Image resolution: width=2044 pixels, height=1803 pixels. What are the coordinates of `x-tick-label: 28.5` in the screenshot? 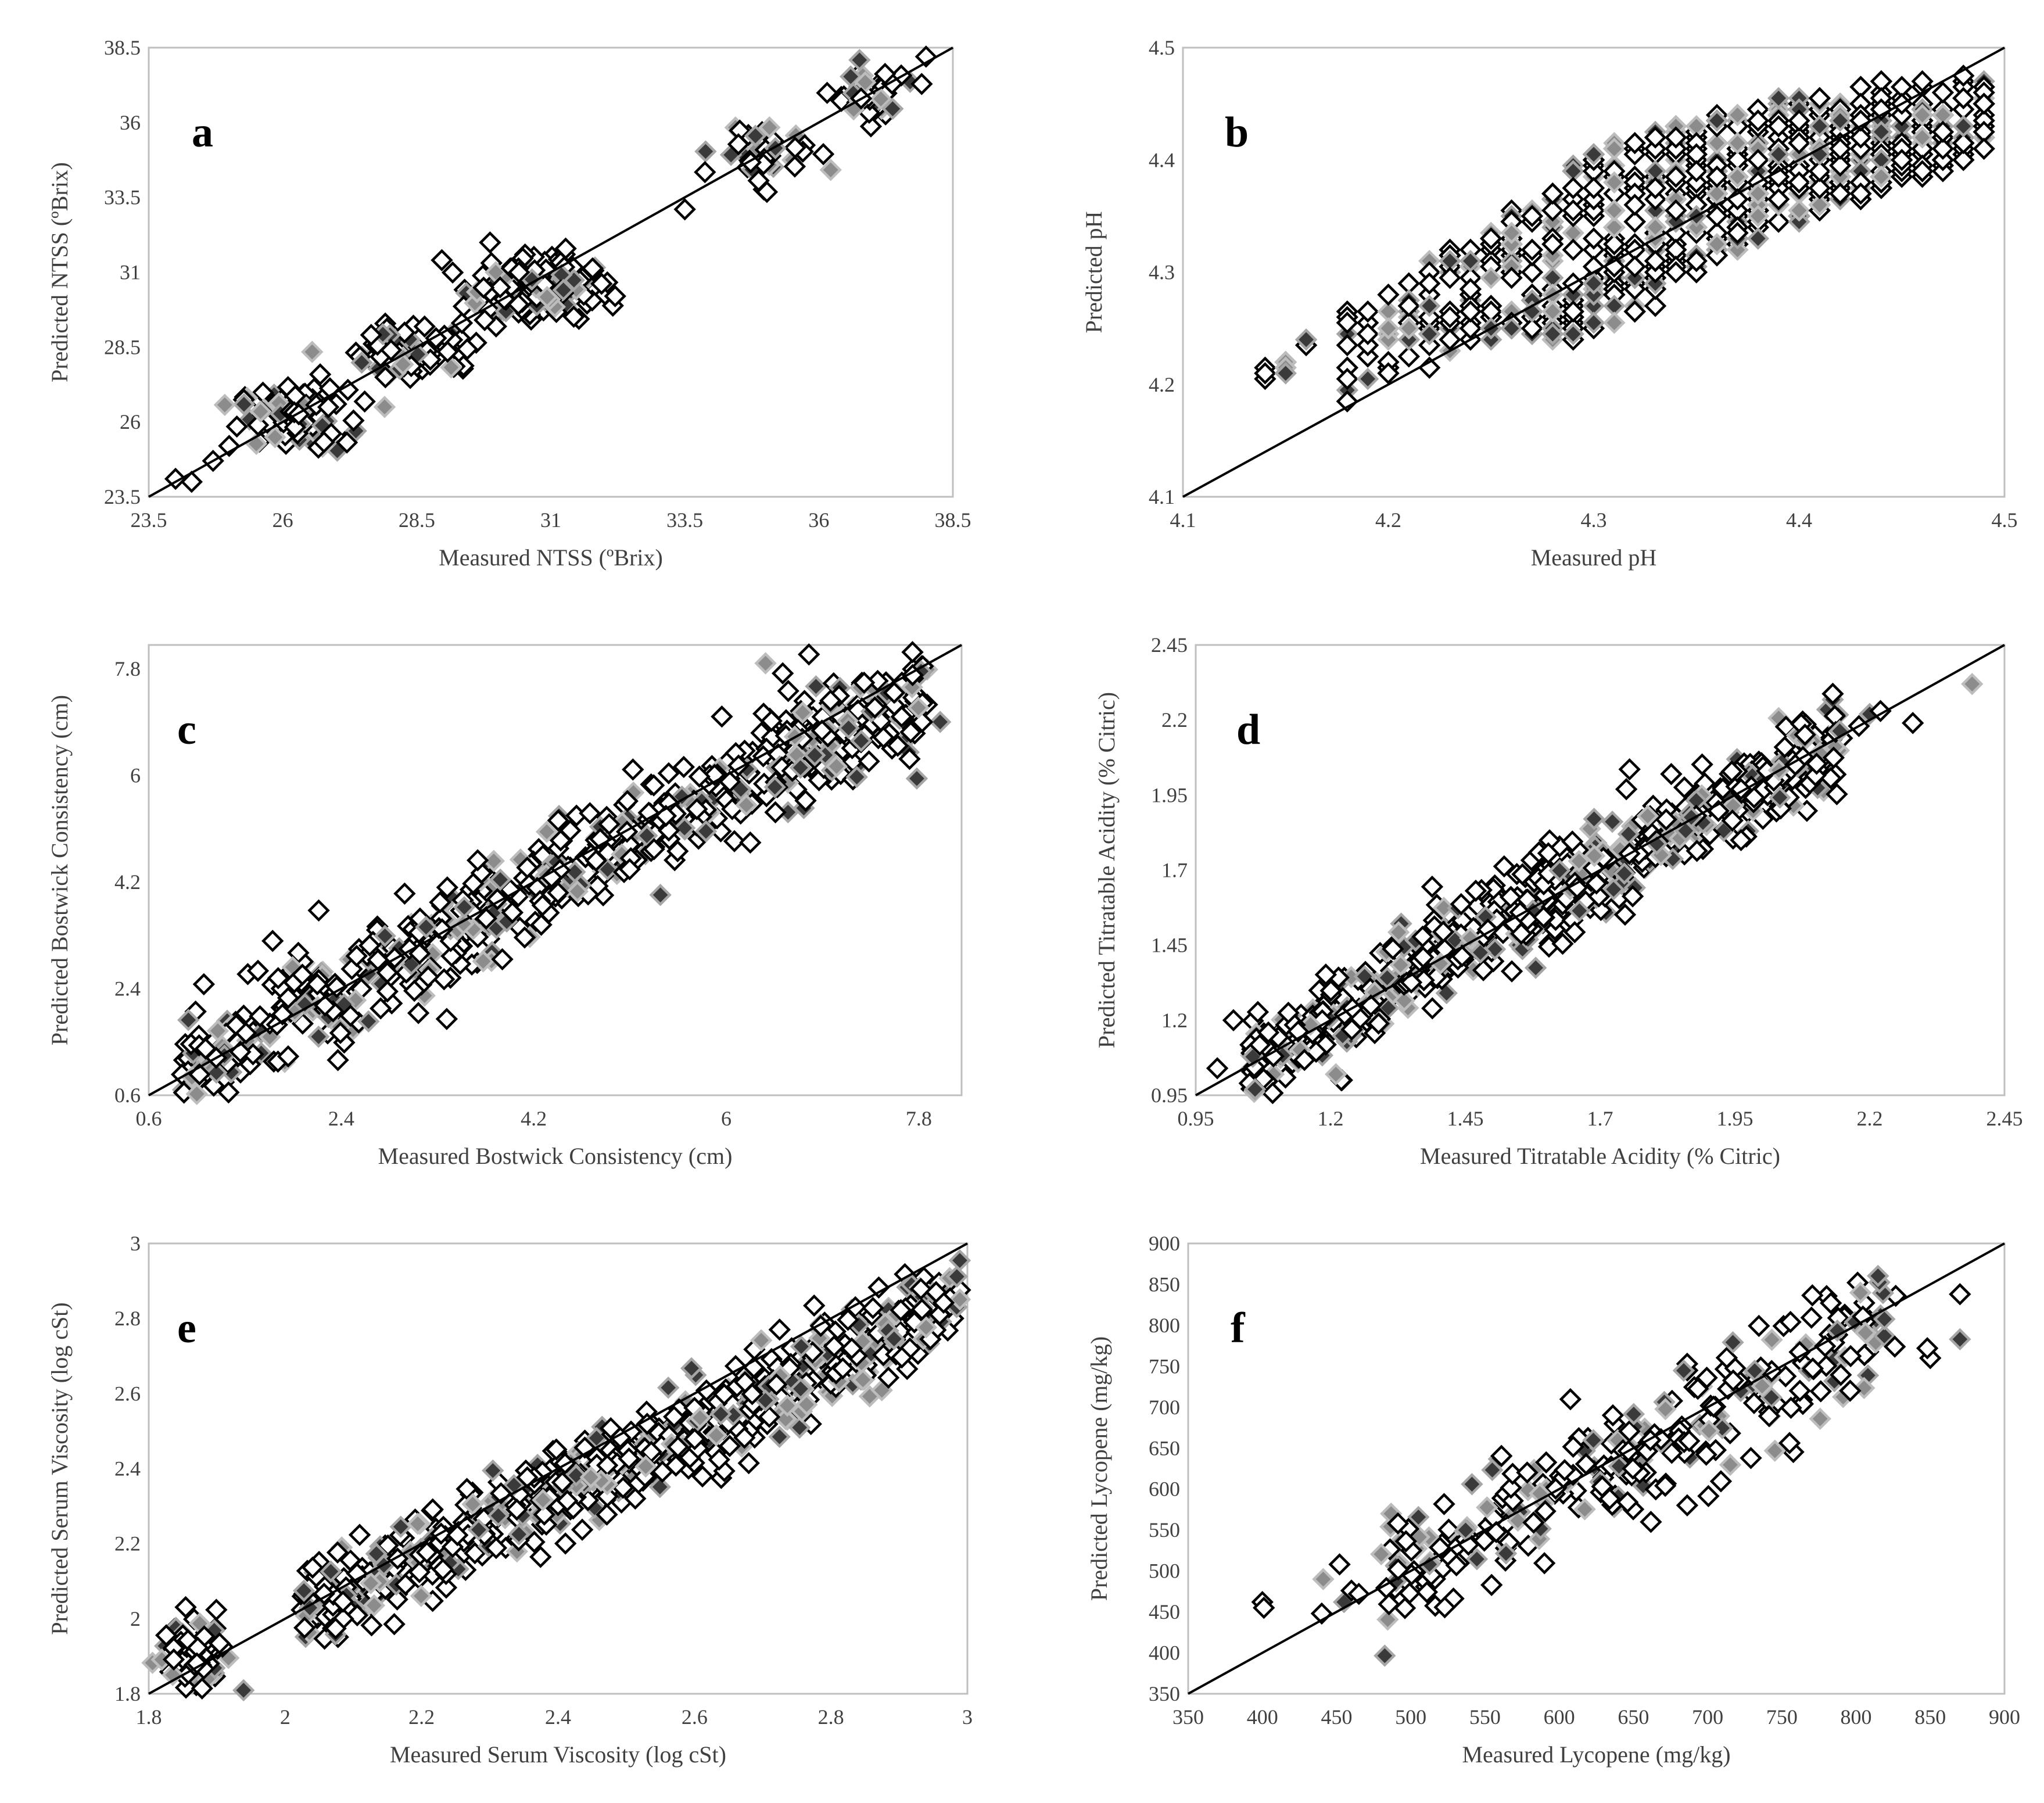 It's located at (417, 520).